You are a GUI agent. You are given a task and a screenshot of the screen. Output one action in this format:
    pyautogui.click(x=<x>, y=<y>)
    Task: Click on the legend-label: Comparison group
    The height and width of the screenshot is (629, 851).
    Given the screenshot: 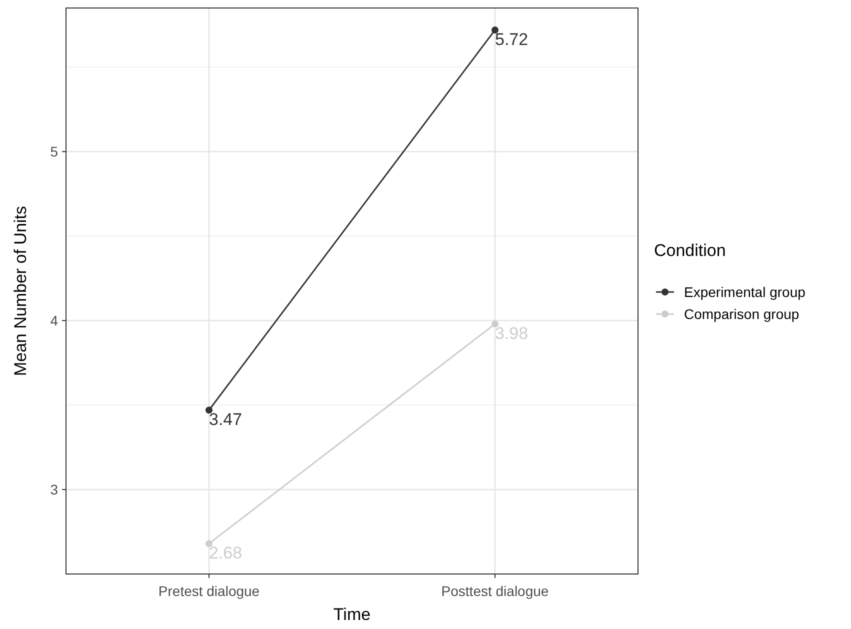 What is the action you would take?
    pyautogui.click(x=742, y=314)
    